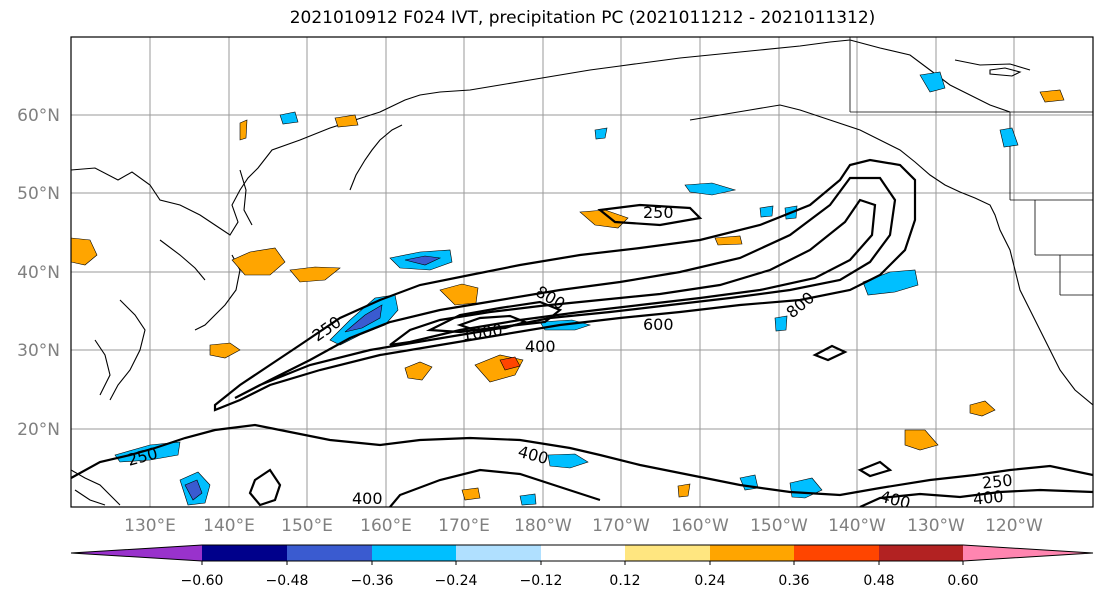 The width and height of the screenshot is (1105, 601). Describe the element at coordinates (779, 526) in the screenshot. I see `lon-label: 150°W` at that location.